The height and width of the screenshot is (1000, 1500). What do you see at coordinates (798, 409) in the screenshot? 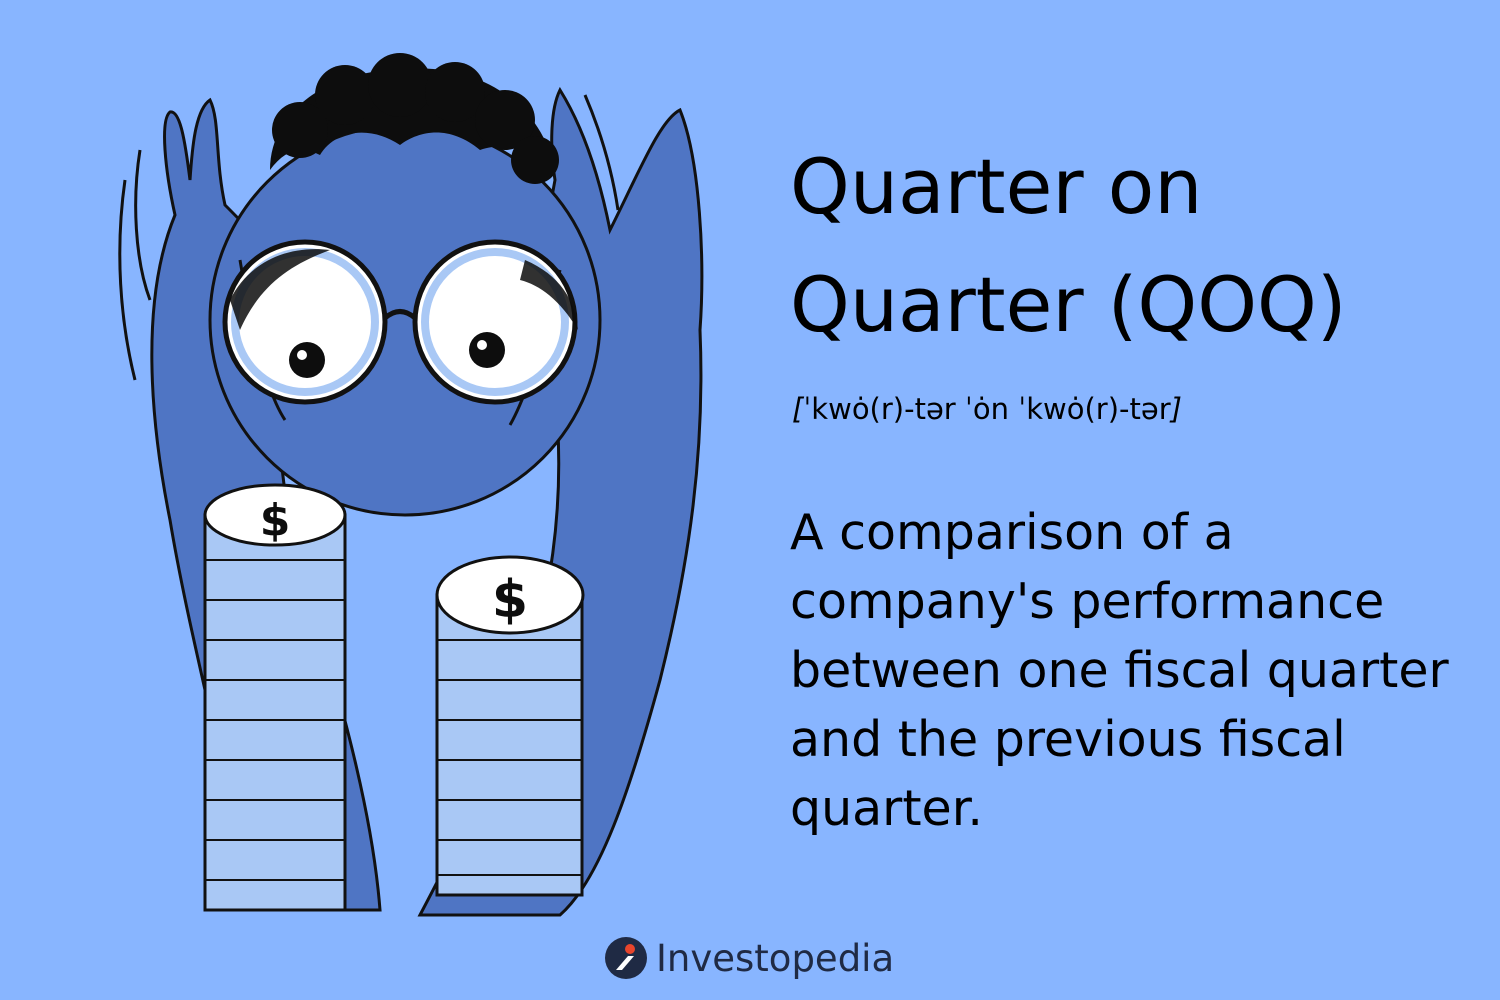
I see `pronunciation-open-bracket: [` at bounding box center [798, 409].